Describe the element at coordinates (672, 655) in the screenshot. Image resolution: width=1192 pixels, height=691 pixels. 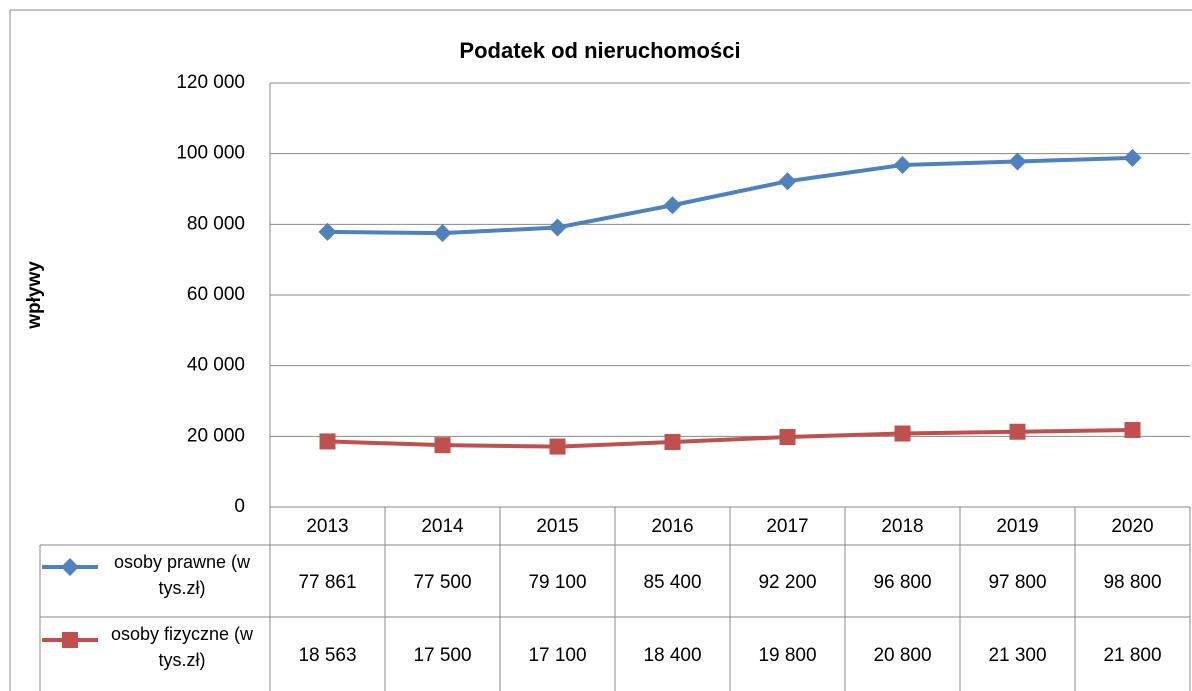
I see `value-label: 18 400` at that location.